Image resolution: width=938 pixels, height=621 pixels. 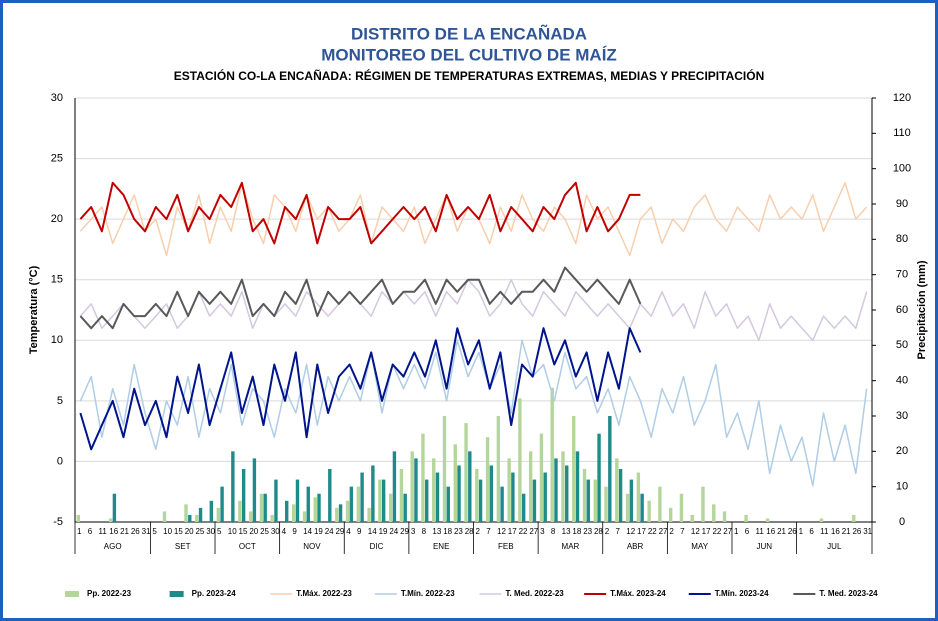 I want to click on y2-tick-label: 80, so click(x=902, y=239).